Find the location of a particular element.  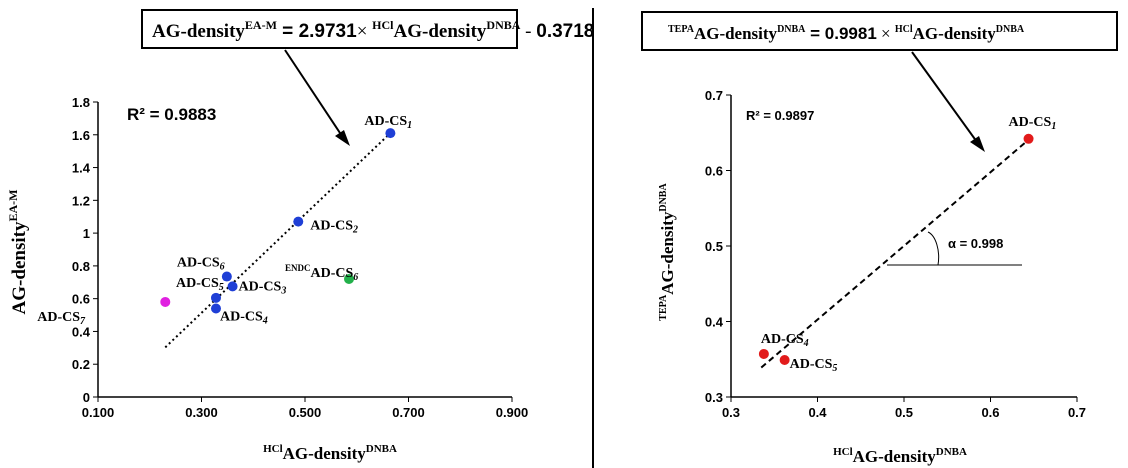

point-label: AD-CS6 is located at coordinates (201, 264).